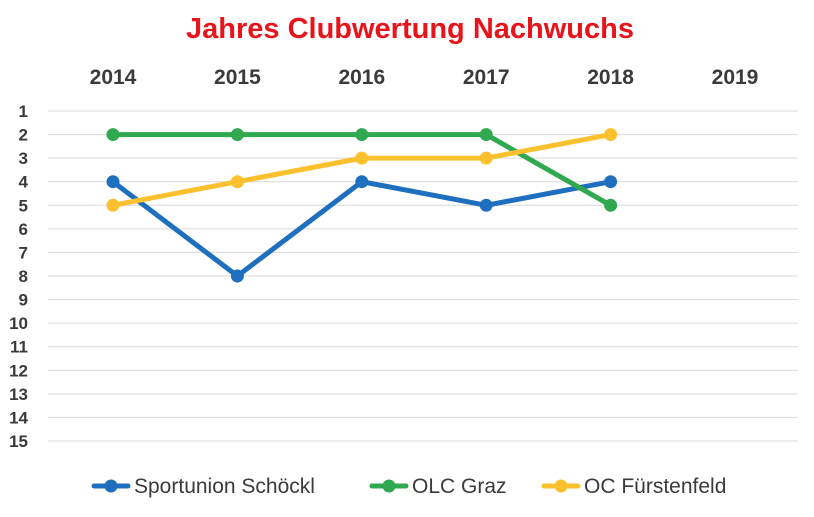  I want to click on y-tick-label: 10, so click(18, 323).